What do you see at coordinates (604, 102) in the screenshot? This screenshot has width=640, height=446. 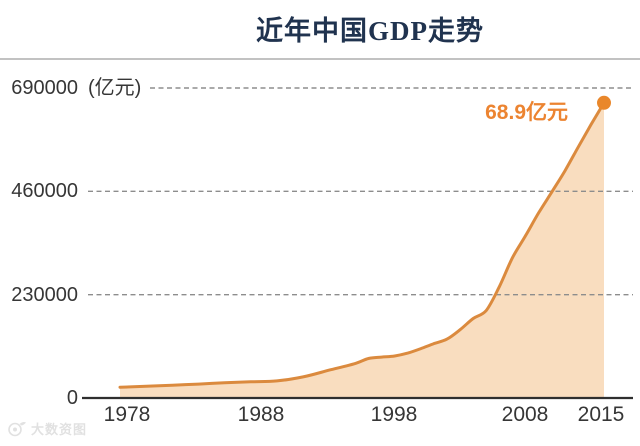 I see `gdp-endpoint-dot` at bounding box center [604, 102].